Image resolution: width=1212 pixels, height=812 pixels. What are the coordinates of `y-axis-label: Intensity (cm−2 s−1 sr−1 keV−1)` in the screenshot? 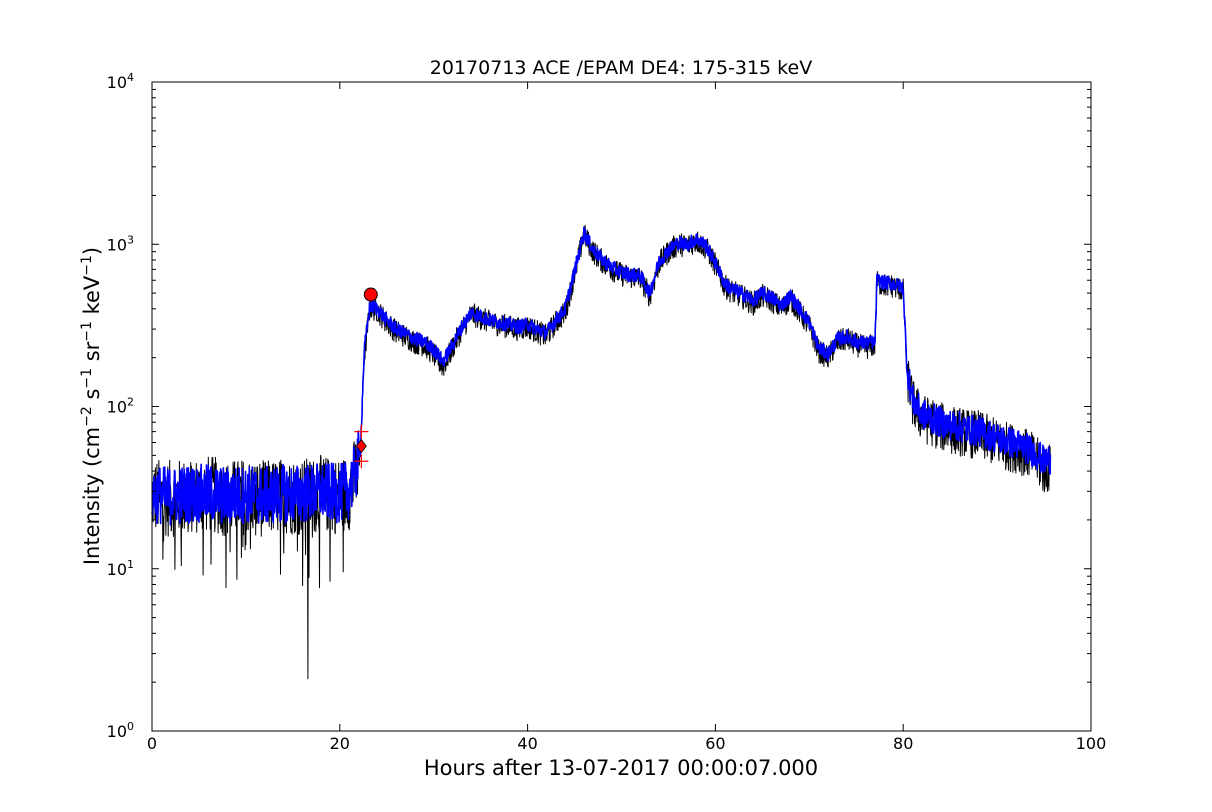 It's located at (91, 406).